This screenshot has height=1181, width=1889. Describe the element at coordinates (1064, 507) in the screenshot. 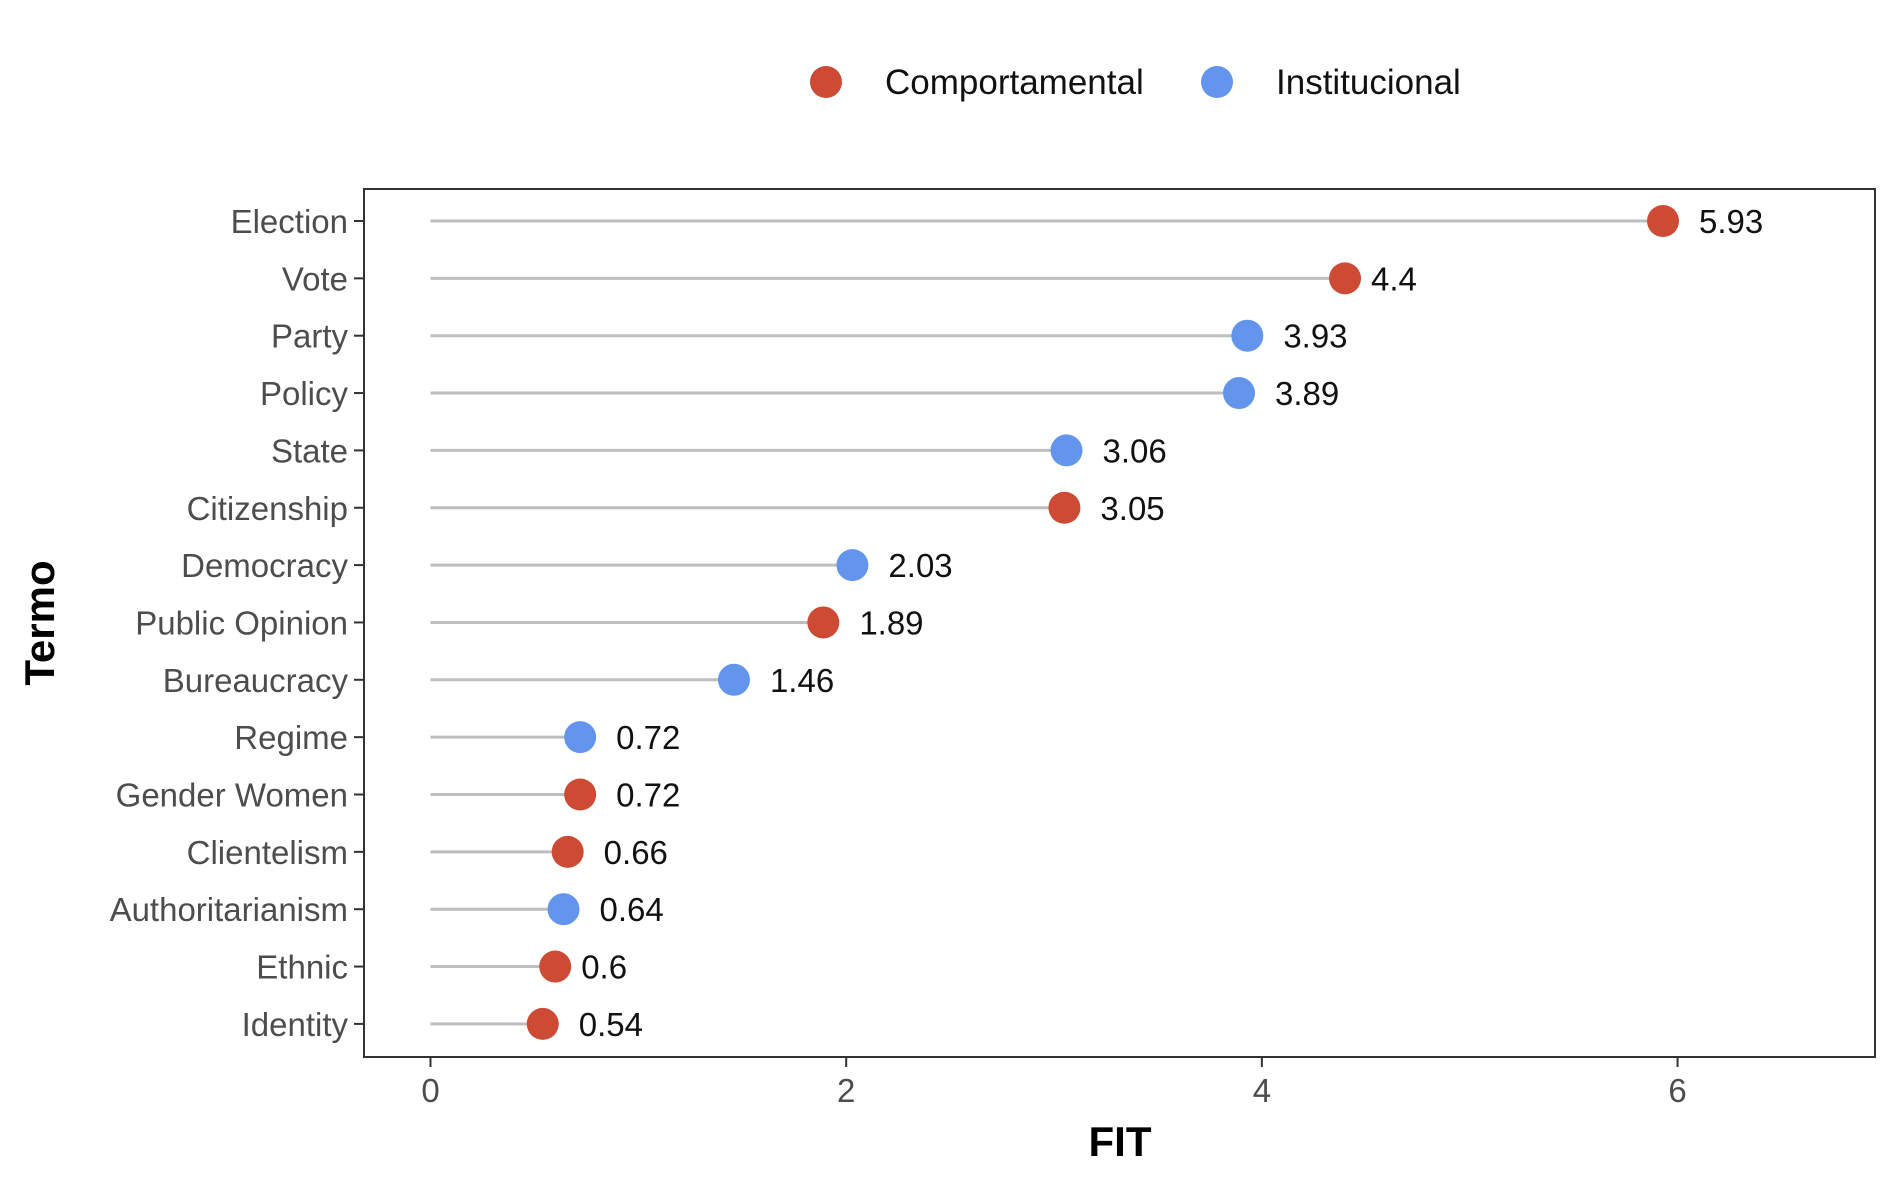

I see `point-citizenship` at that location.